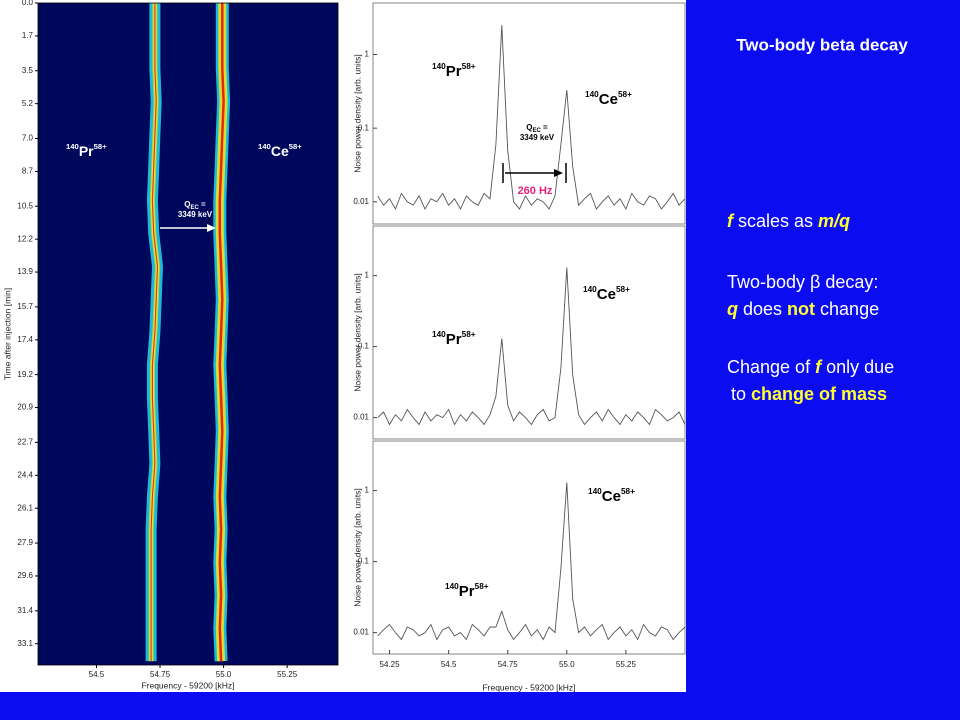  What do you see at coordinates (25, 306) in the screenshot?
I see `y-tick-label: 15.7` at bounding box center [25, 306].